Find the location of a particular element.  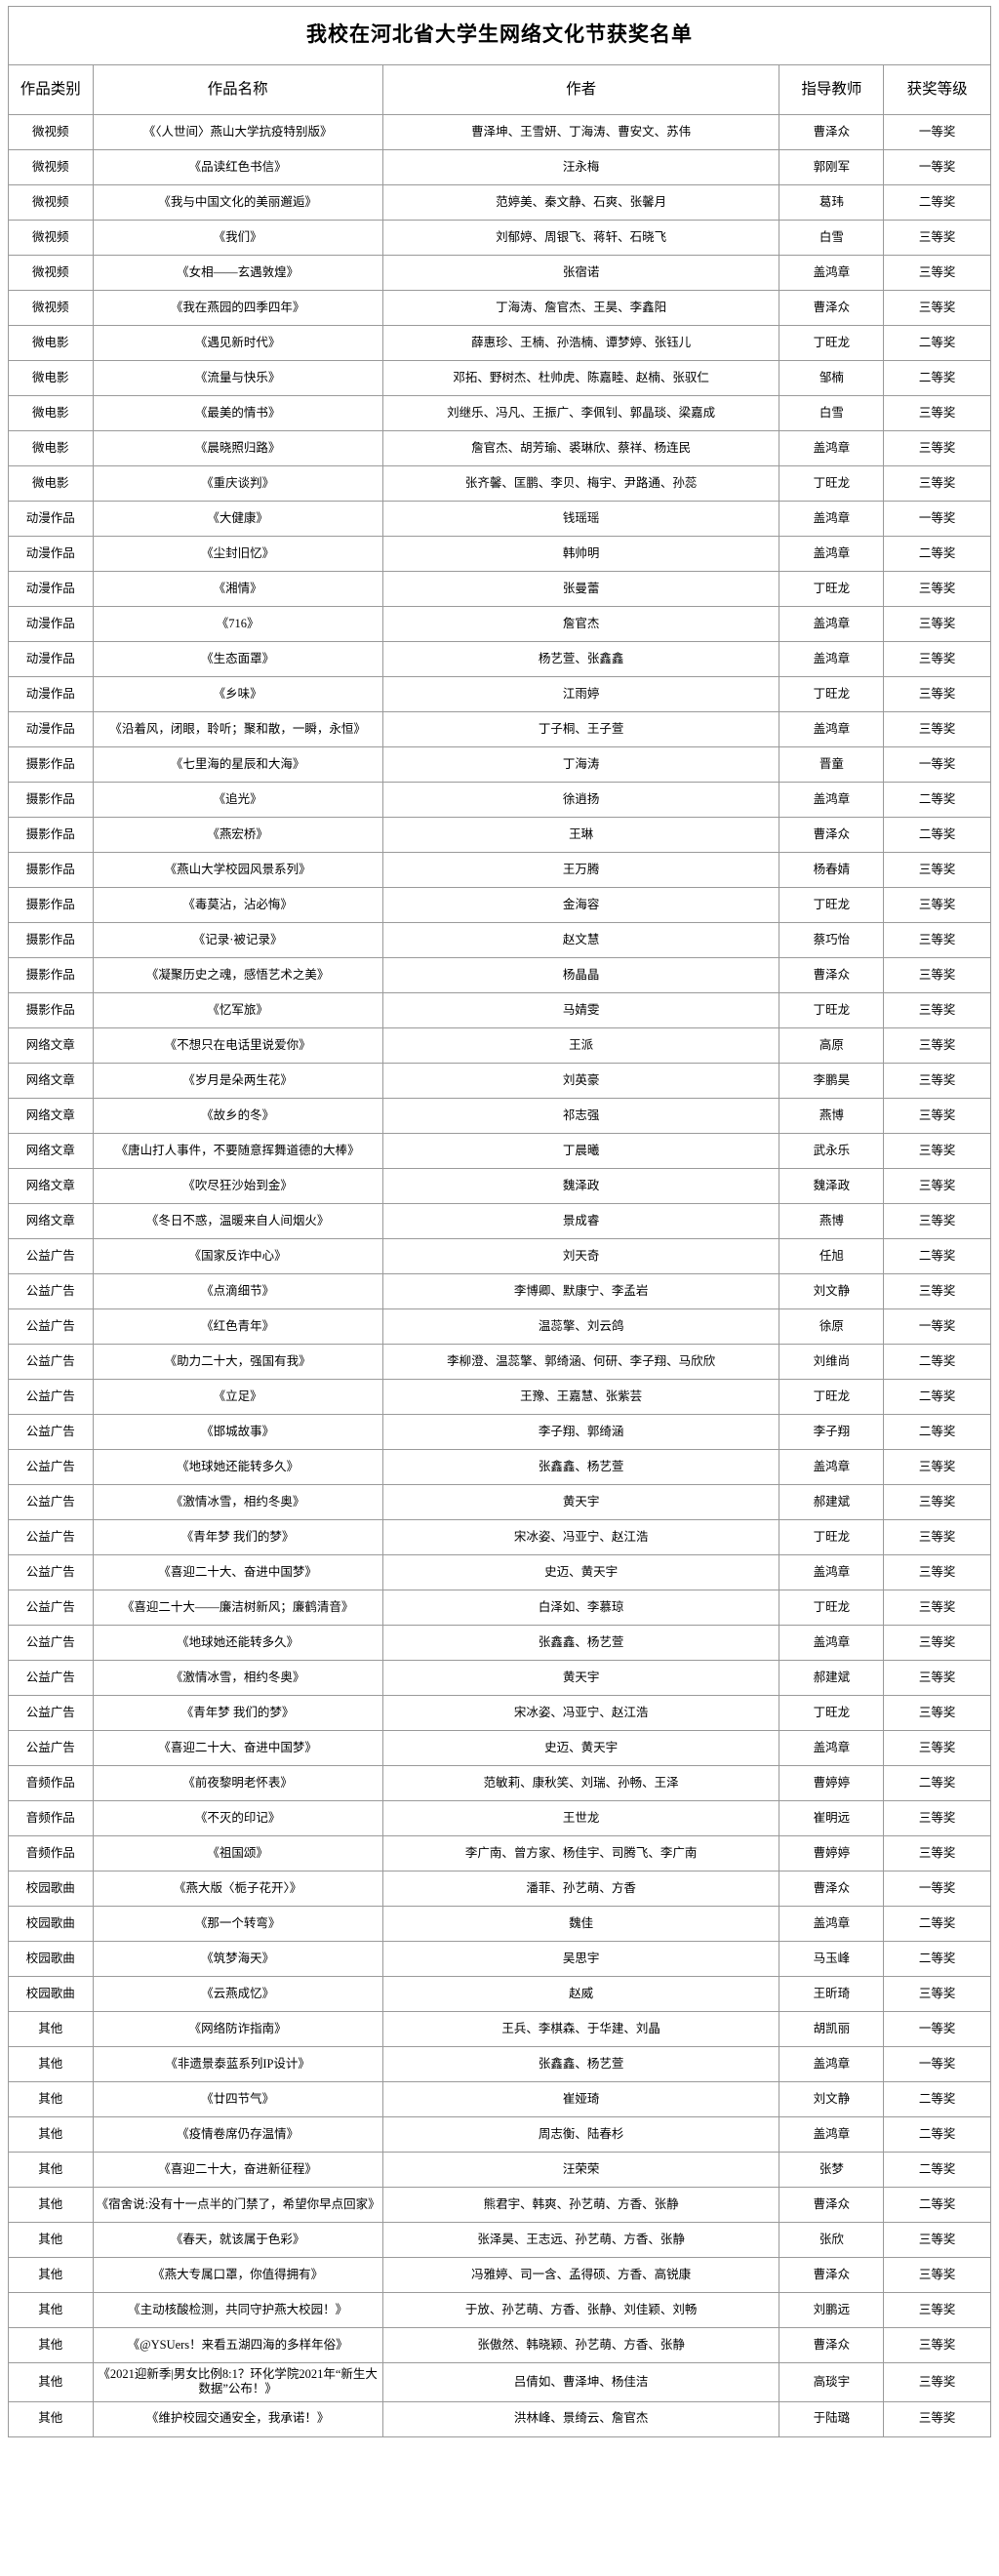

cell-work-title: 《祖国颂》 is located at coordinates (237, 1853).